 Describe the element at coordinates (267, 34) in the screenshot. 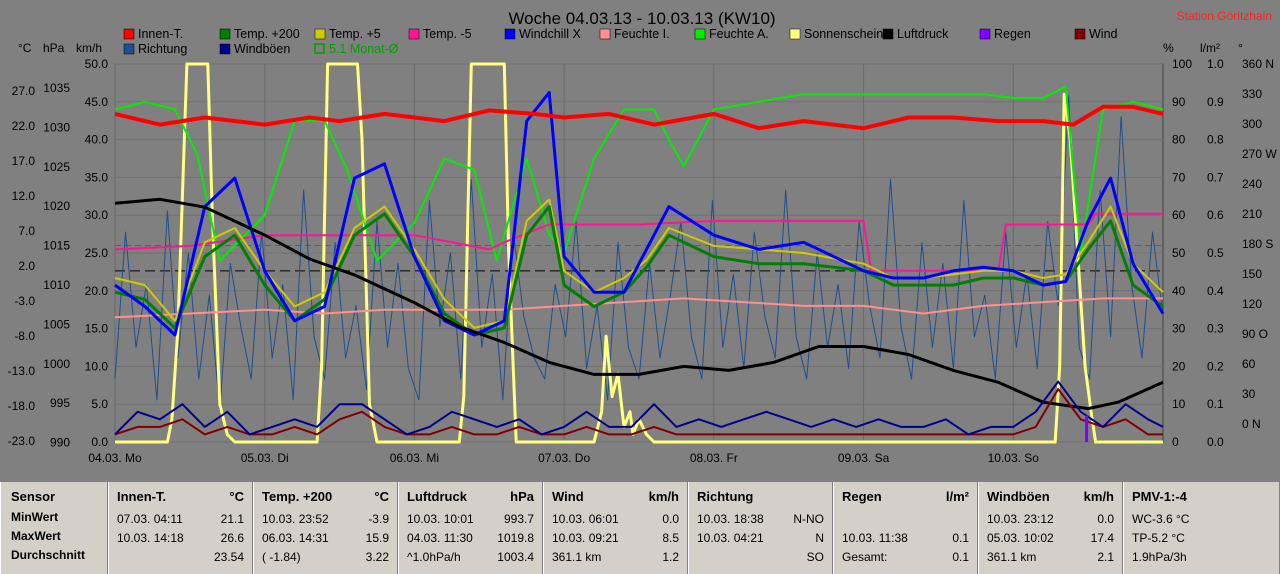

I see `legend-label: Temp. +200` at that location.